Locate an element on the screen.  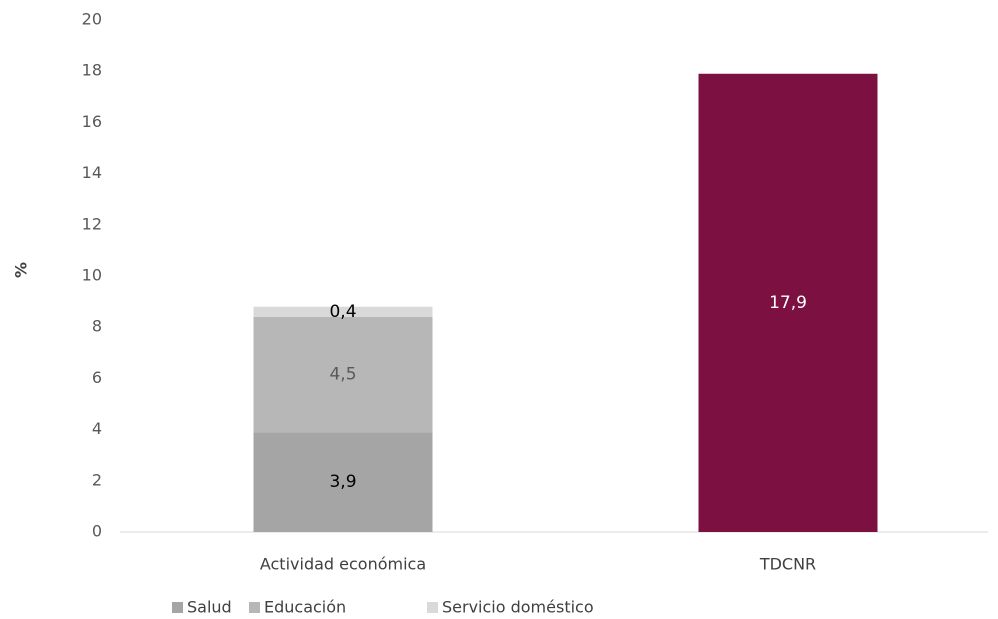
y-tick-label: 14 is located at coordinates (92, 172).